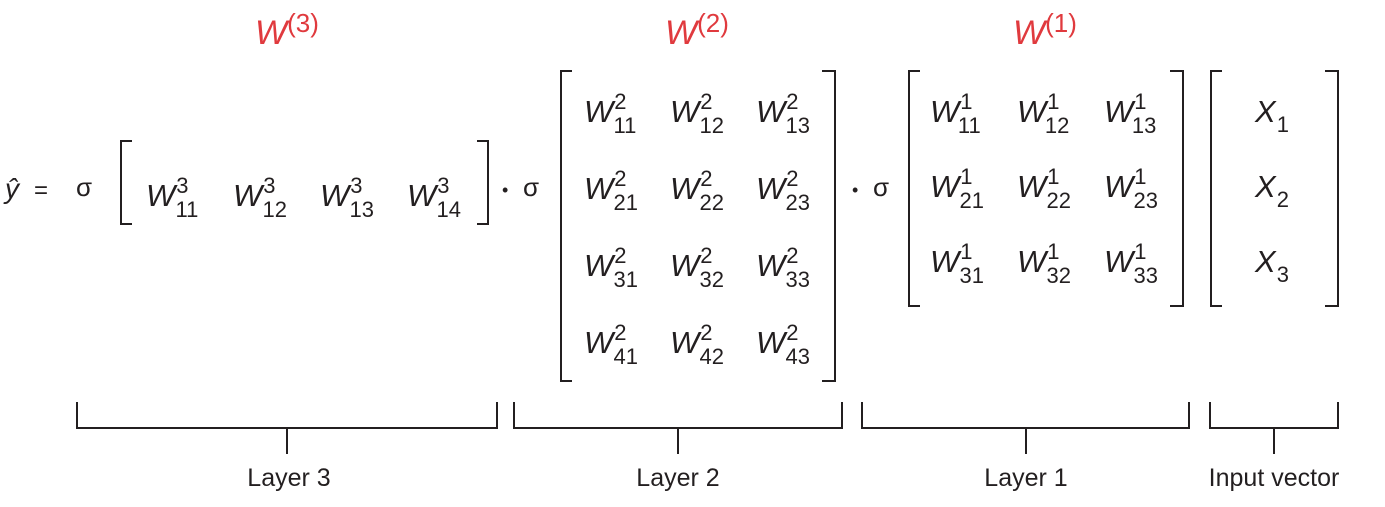  What do you see at coordinates (566, 226) in the screenshot?
I see `matrix2-left-bracket` at bounding box center [566, 226].